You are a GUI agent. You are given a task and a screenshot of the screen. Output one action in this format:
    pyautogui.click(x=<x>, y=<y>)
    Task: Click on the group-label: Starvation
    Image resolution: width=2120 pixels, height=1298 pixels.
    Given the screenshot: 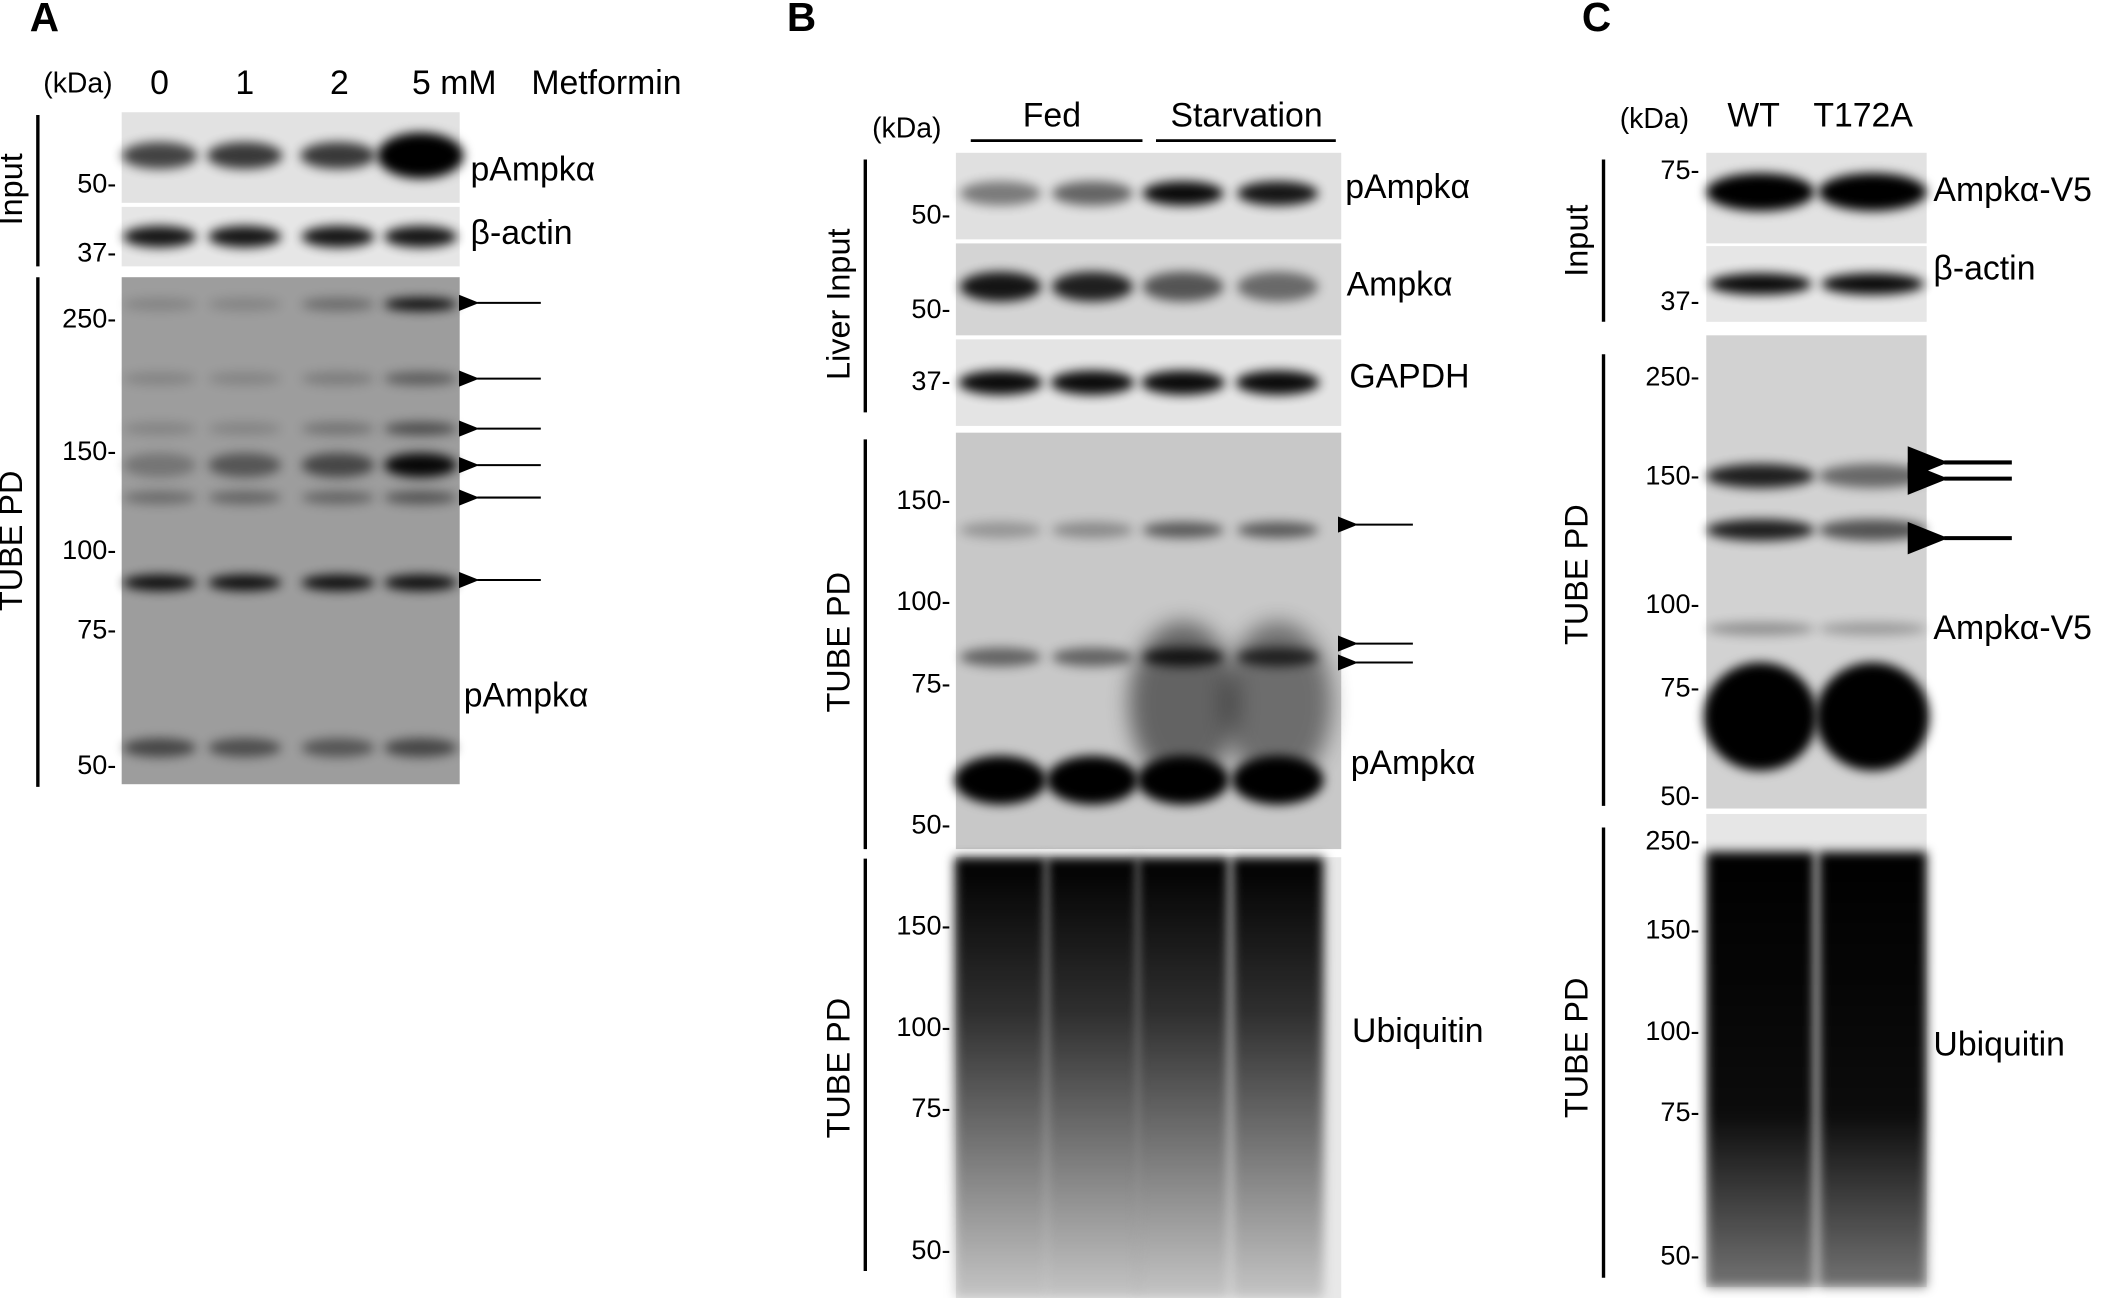 What is the action you would take?
    pyautogui.click(x=1246, y=116)
    